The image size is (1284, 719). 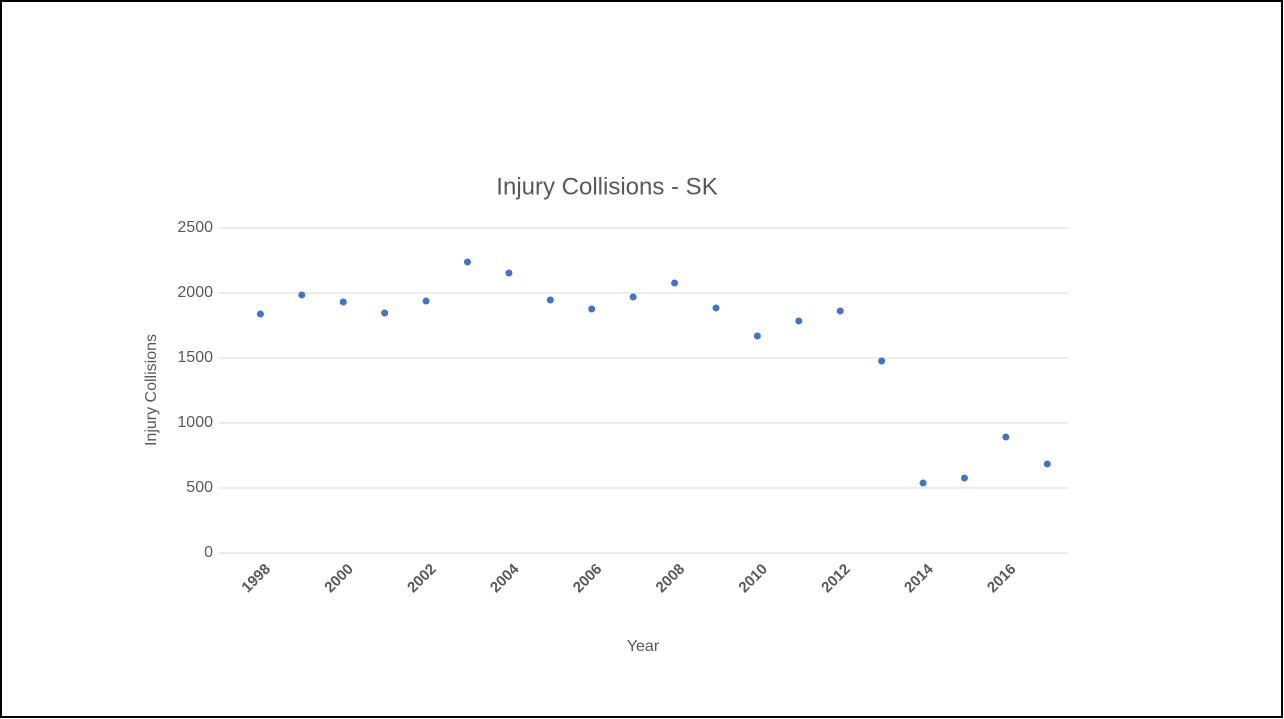 I want to click on y-tick-label: 0, so click(x=208, y=552).